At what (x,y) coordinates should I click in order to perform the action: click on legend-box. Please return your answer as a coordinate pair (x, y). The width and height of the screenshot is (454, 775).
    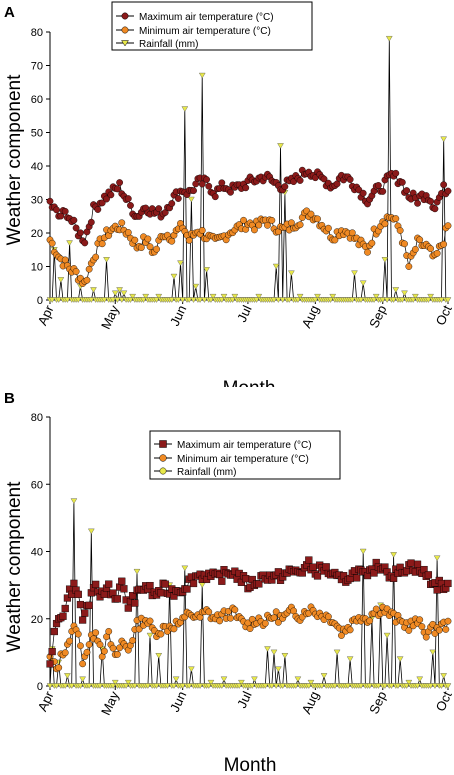
    Looking at the image, I should click on (212, 26).